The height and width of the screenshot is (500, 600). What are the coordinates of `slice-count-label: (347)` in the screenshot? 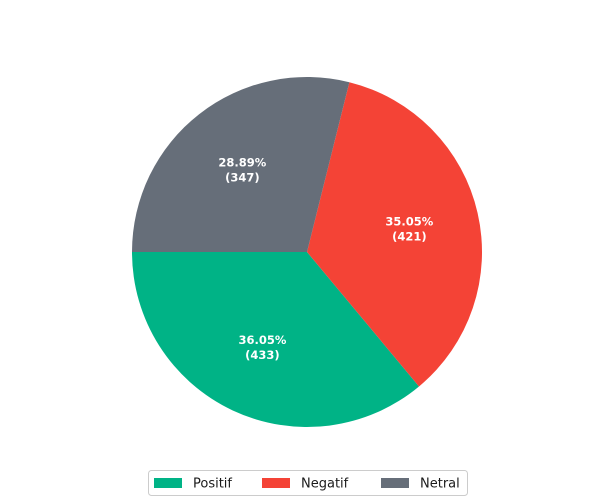 It's located at (242, 177).